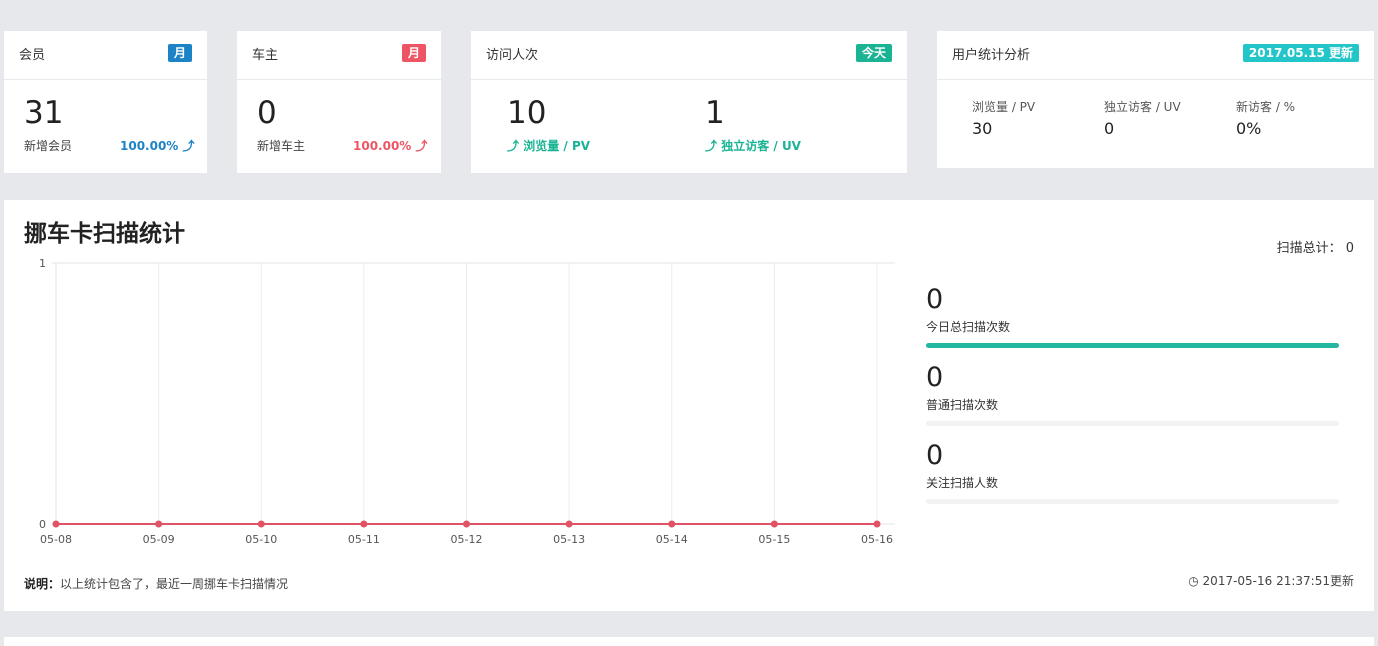 This screenshot has width=1378, height=646. I want to click on today-scan-stat: 0 今日总扫描次数, so click(1132, 316).